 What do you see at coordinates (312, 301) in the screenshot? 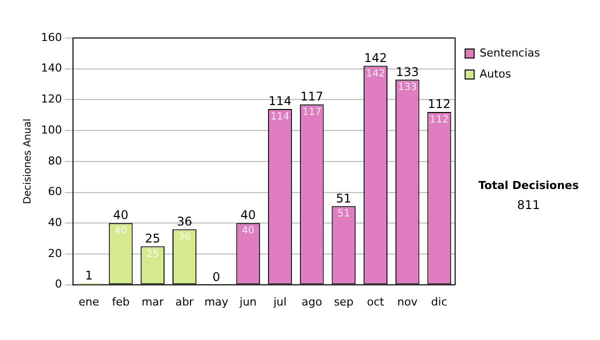
I see `x-tick-label: ago` at bounding box center [312, 301].